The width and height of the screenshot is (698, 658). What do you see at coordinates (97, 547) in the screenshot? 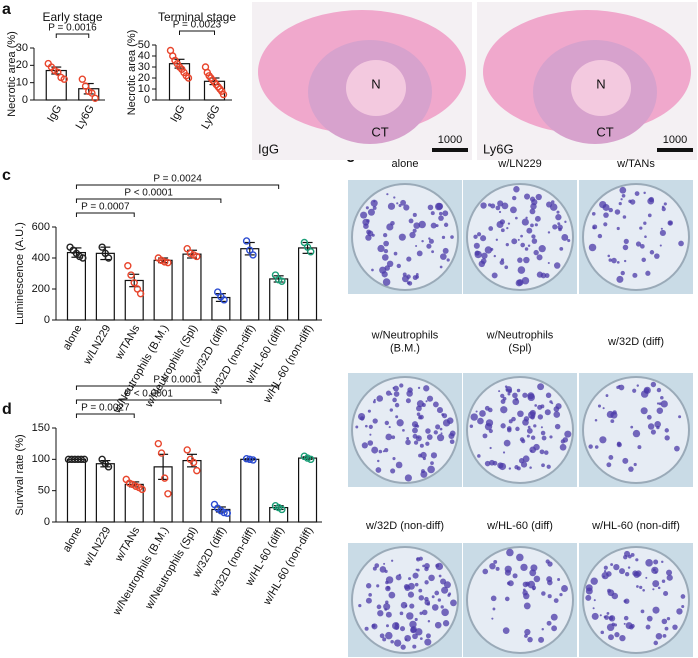
I see `x-tick-label: w/LN229` at bounding box center [97, 547].